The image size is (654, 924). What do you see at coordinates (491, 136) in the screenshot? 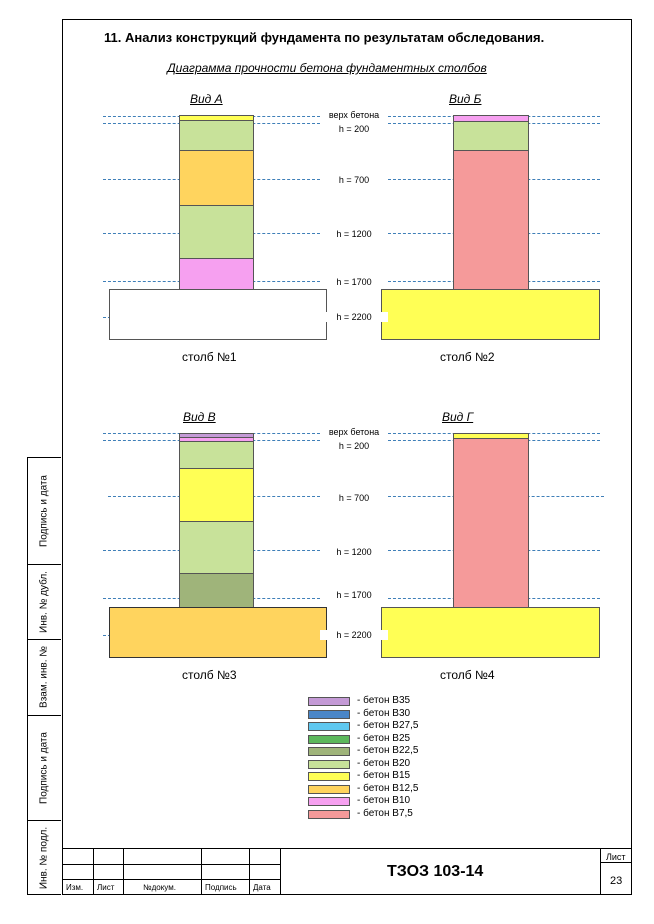
I see `col2-seg-b20` at bounding box center [491, 136].